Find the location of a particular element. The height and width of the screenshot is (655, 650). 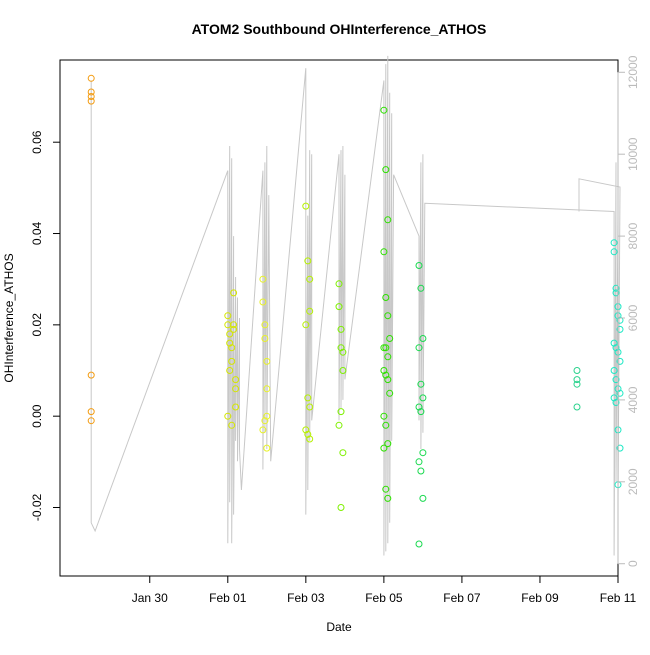

y-tick-label: 0.04 is located at coordinates (37, 233).